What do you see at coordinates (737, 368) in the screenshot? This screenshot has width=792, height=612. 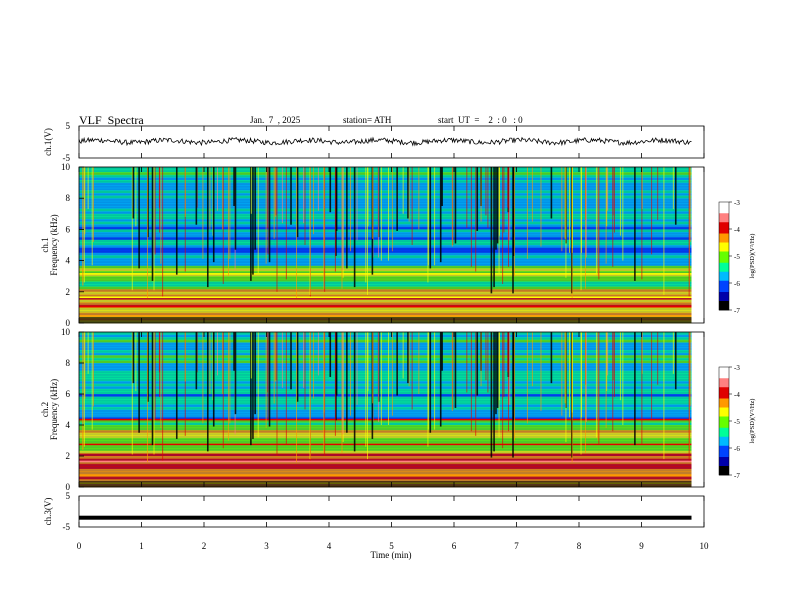 I see `colorbar-tick-label: -3` at bounding box center [737, 368].